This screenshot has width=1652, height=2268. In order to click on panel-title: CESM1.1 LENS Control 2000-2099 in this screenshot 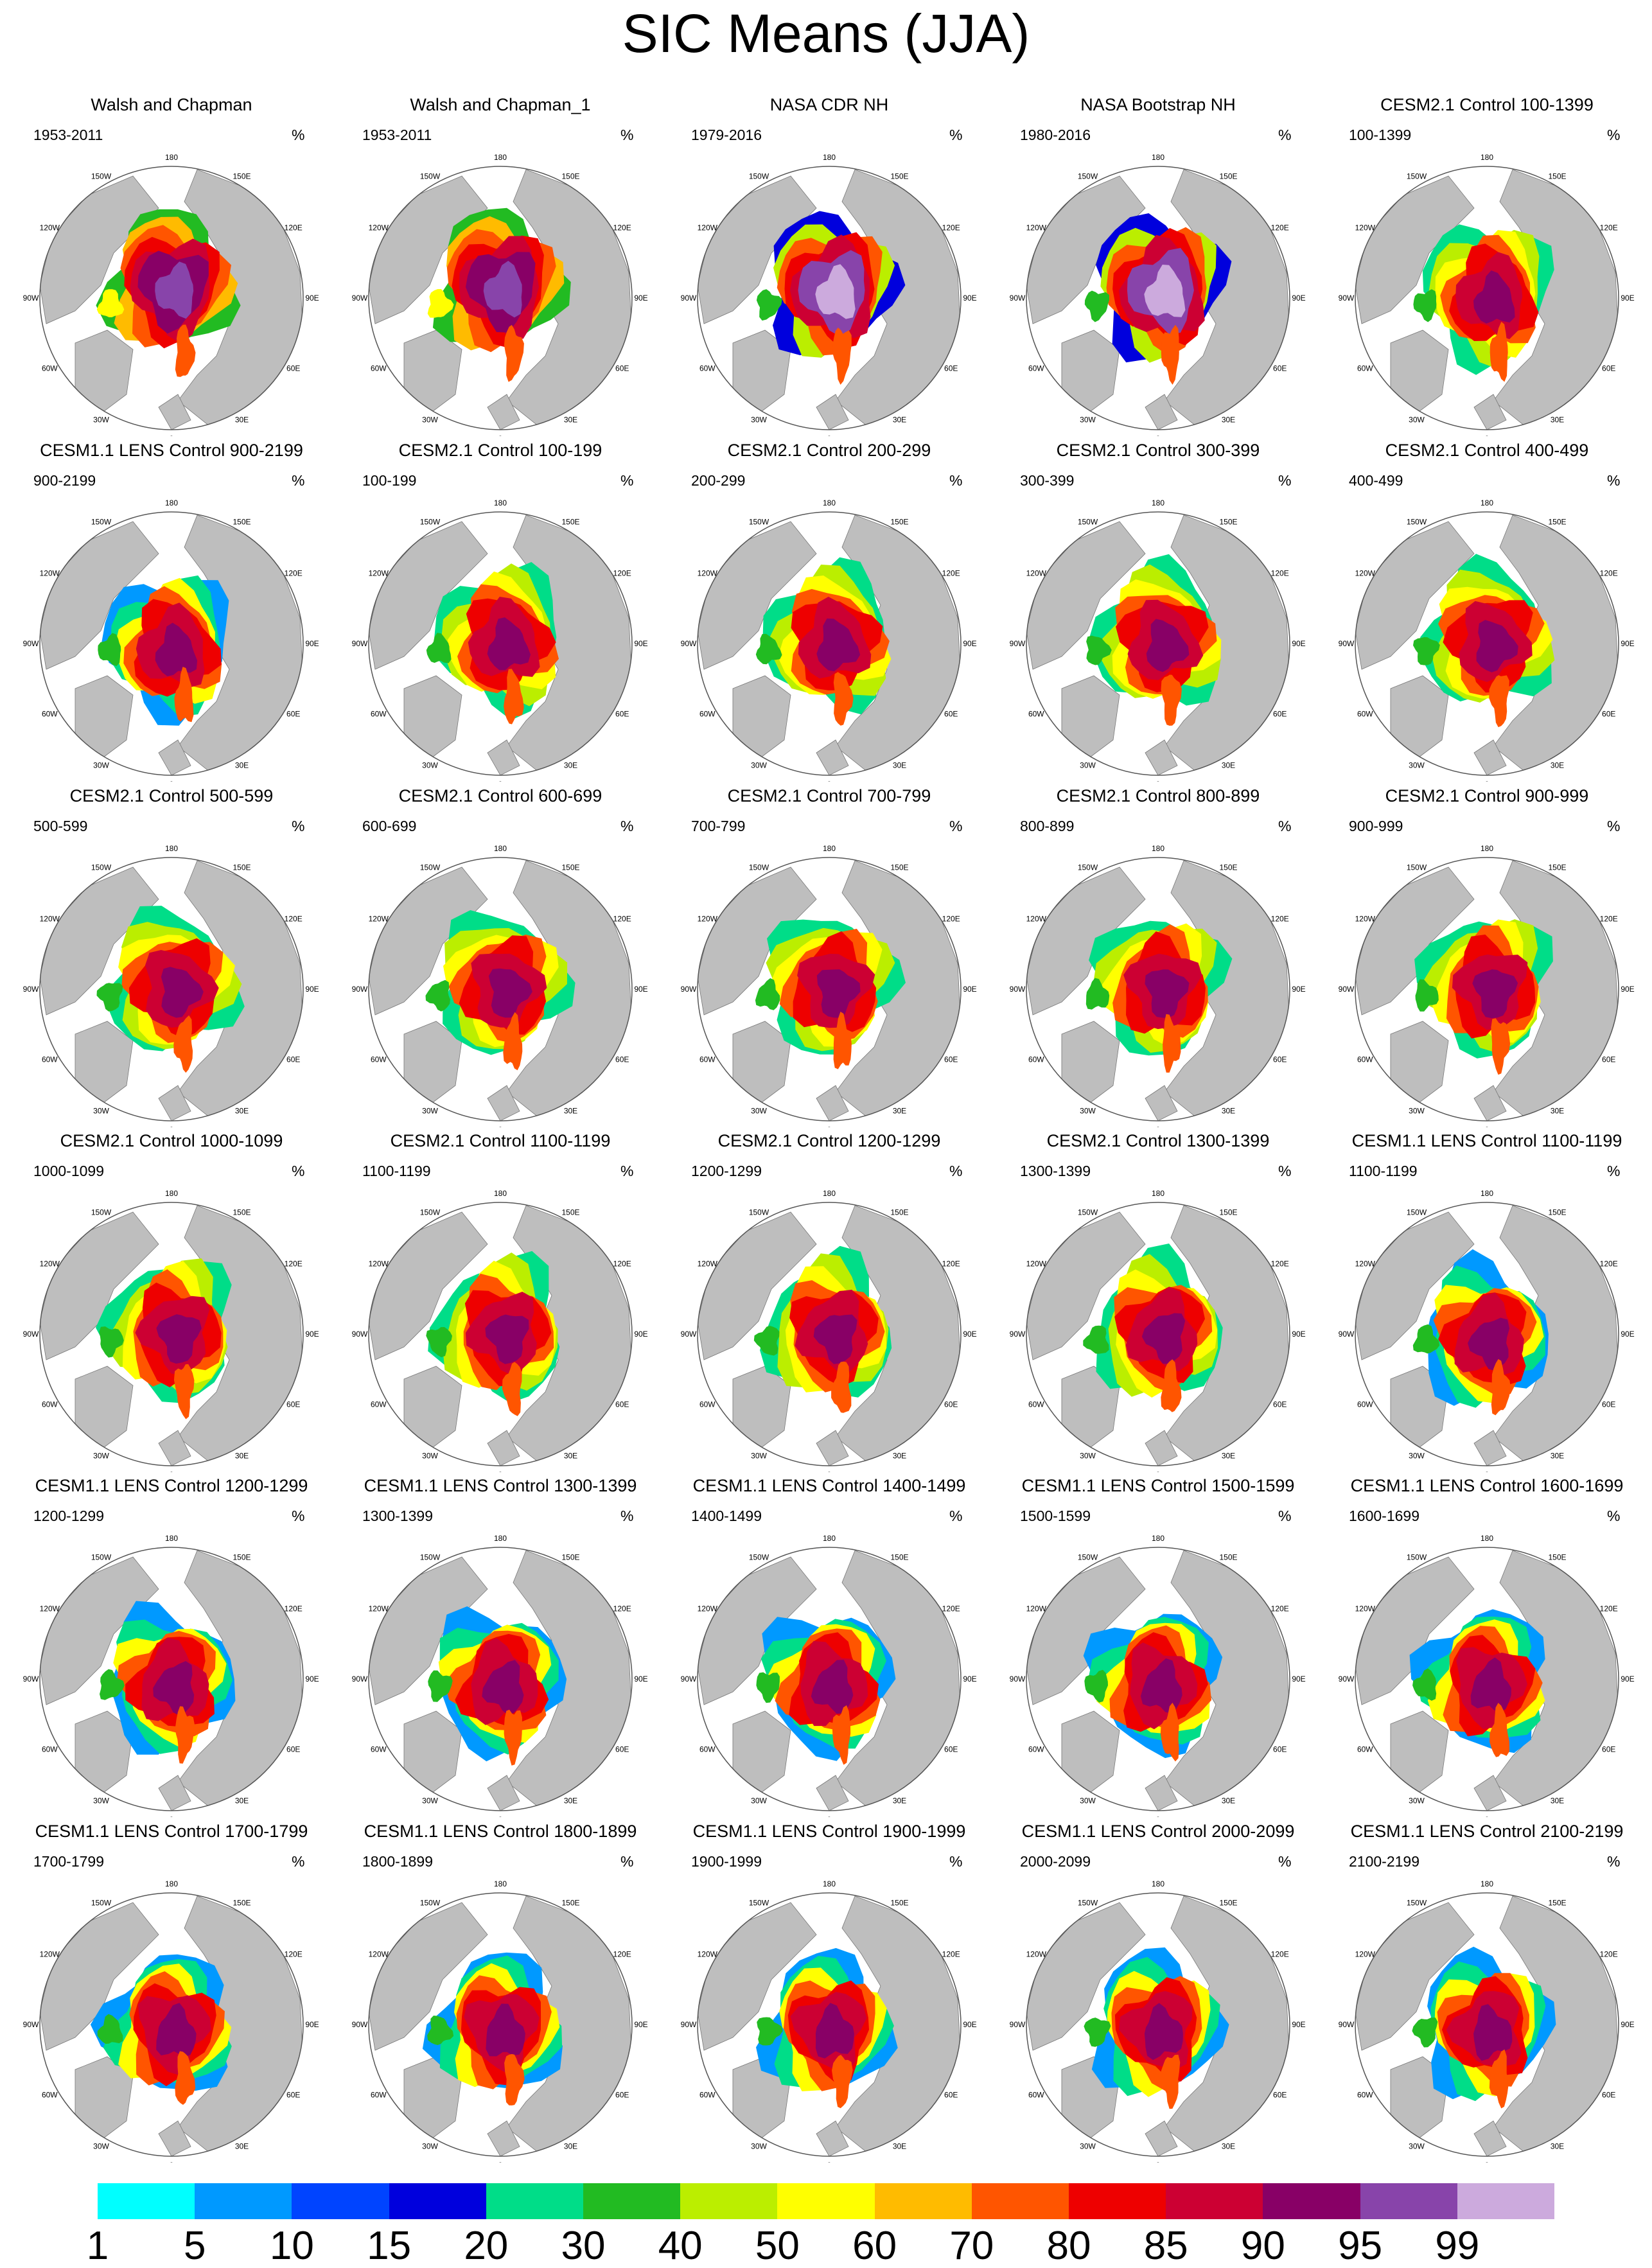, I will do `click(1158, 1831)`.